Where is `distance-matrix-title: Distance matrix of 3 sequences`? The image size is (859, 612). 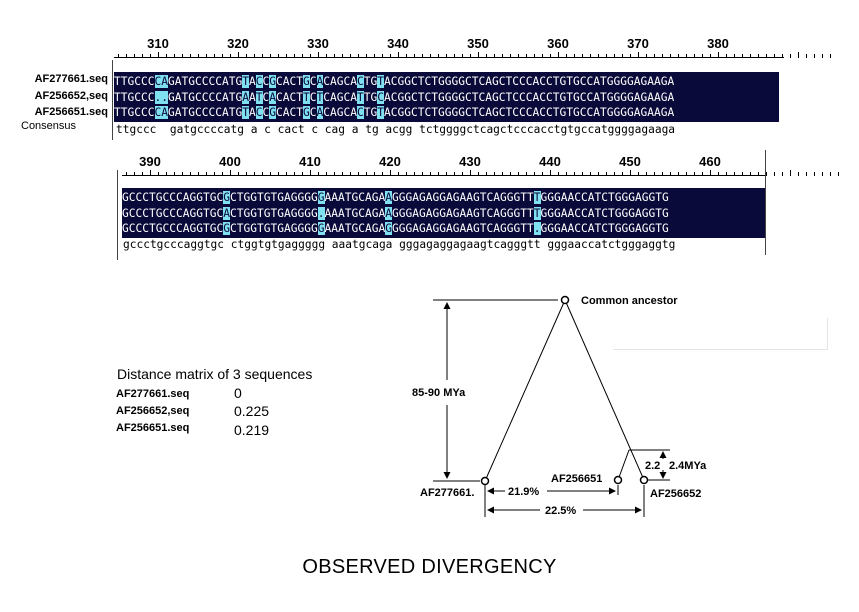 distance-matrix-title: Distance matrix of 3 sequences is located at coordinates (215, 374).